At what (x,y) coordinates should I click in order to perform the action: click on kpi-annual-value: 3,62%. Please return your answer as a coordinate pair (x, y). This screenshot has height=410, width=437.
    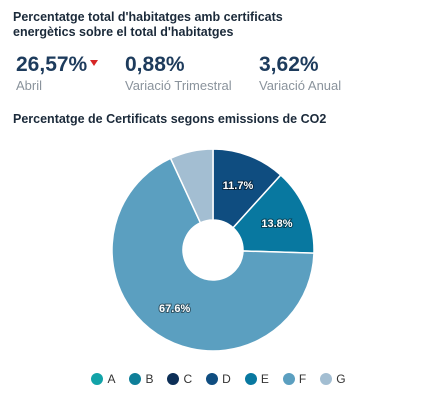
    Looking at the image, I should click on (289, 64).